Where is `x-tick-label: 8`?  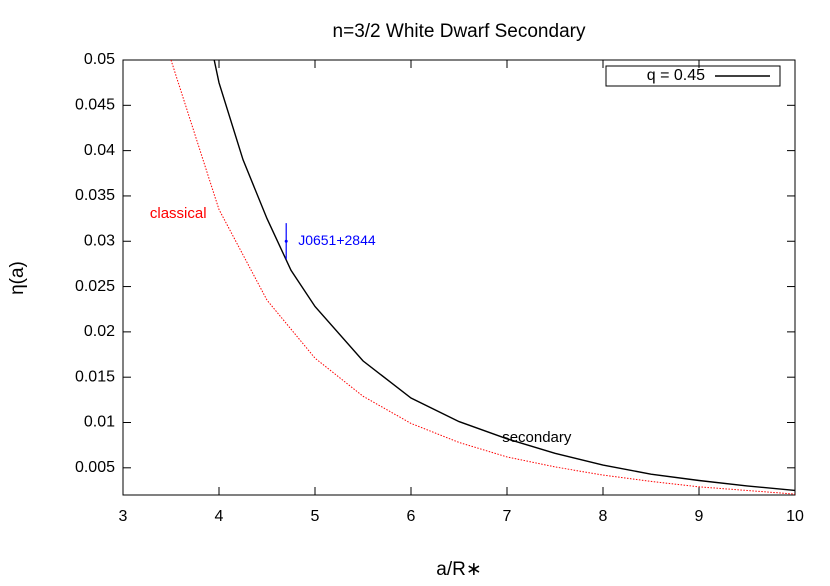 x-tick-label: 8 is located at coordinates (603, 516).